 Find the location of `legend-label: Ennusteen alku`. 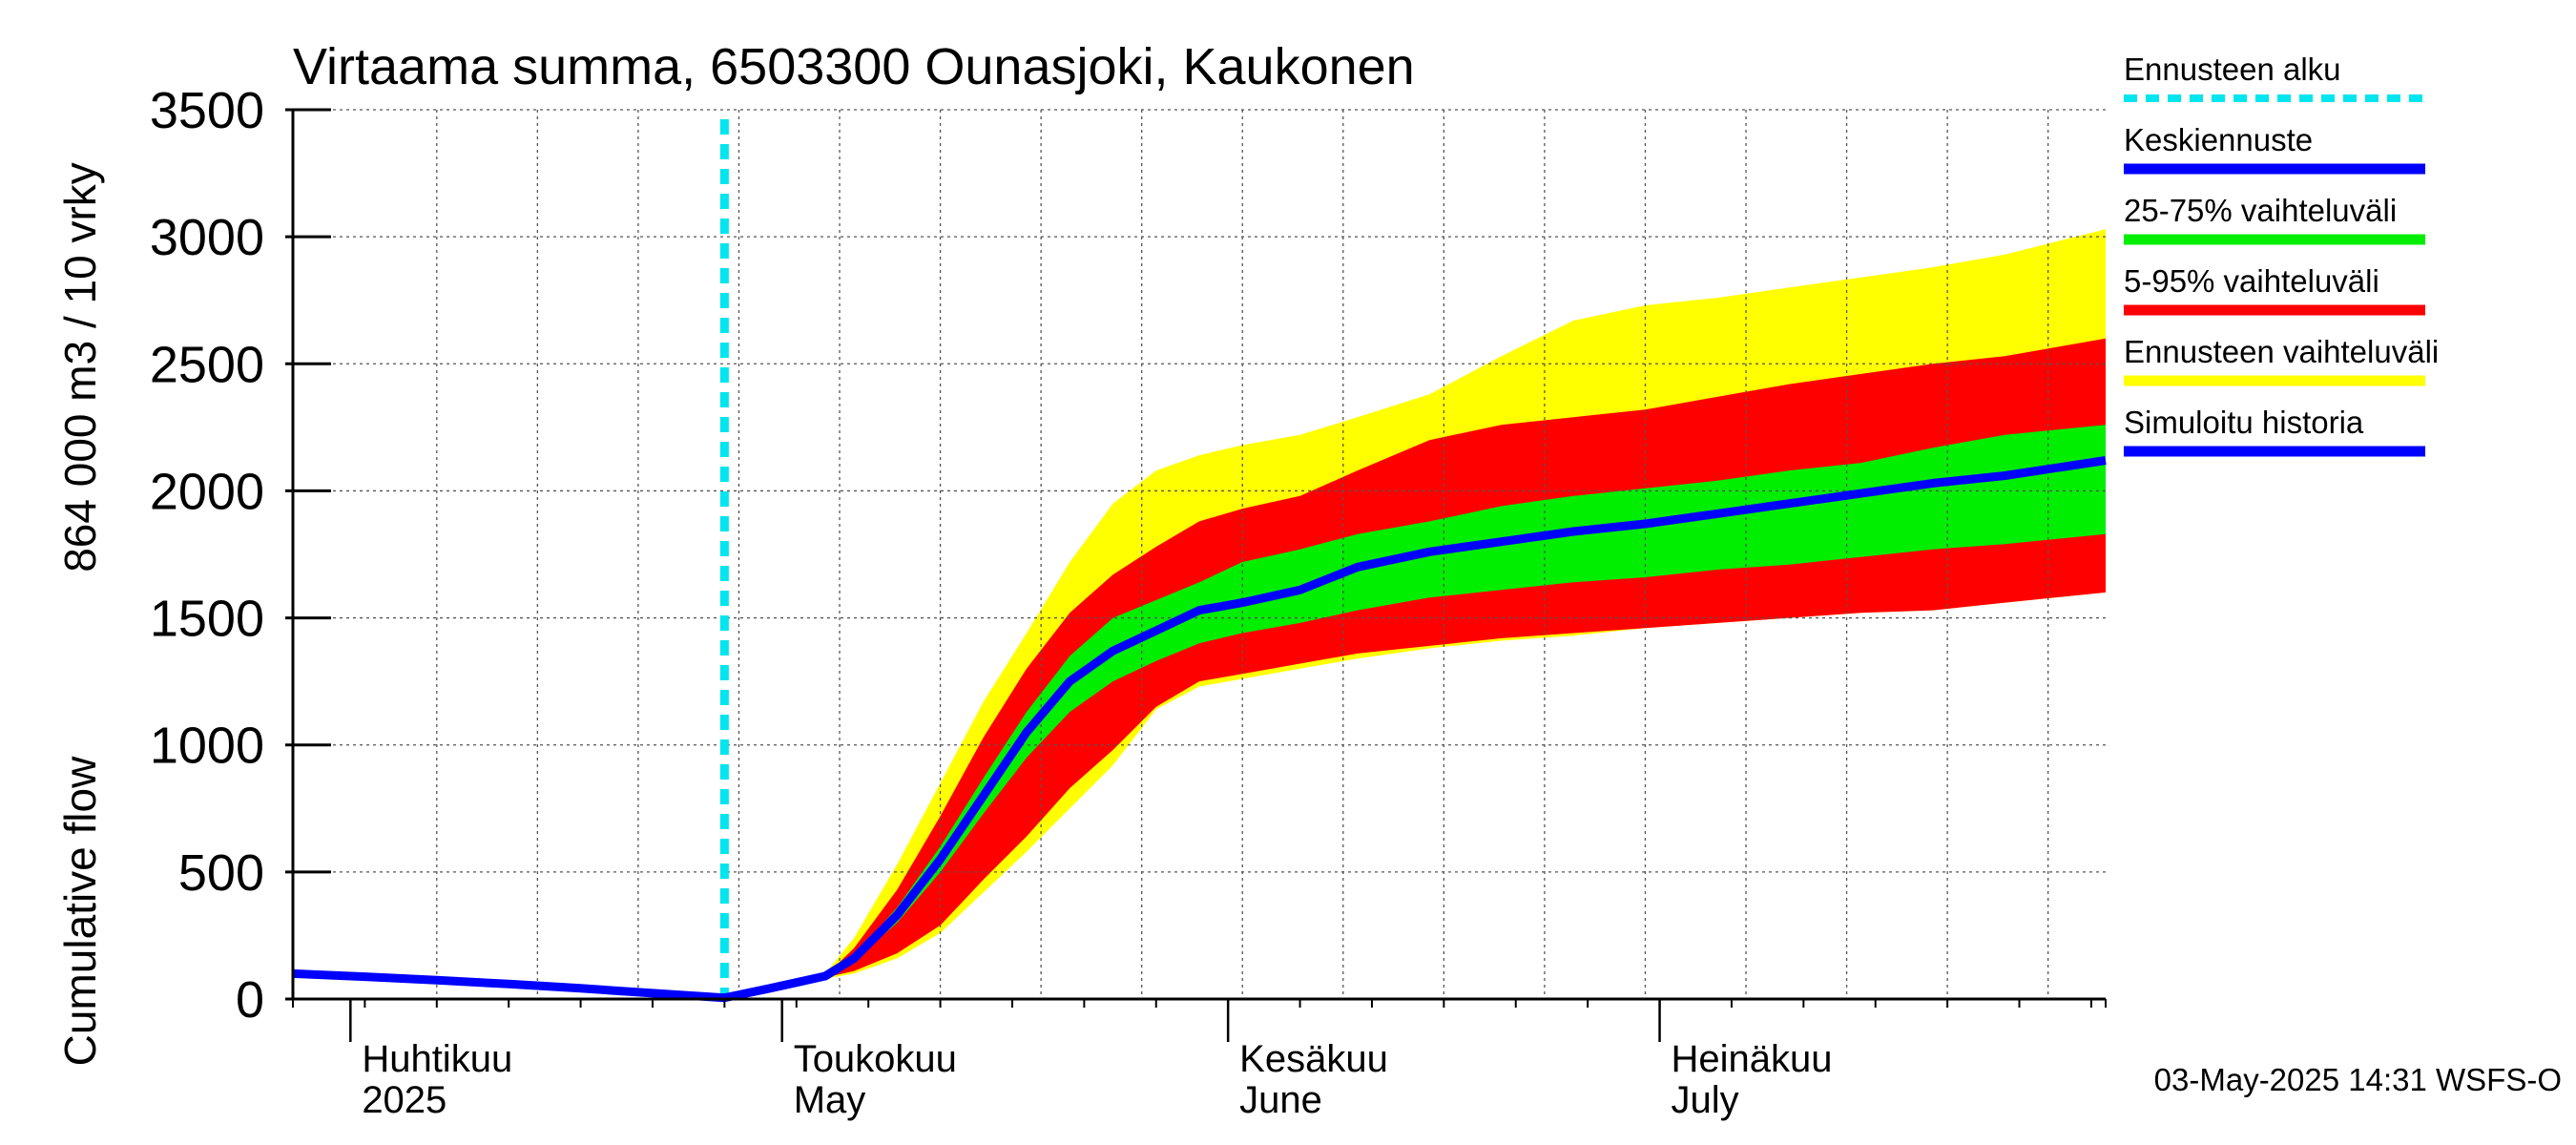

legend-label: Ennusteen alku is located at coordinates (2232, 69).